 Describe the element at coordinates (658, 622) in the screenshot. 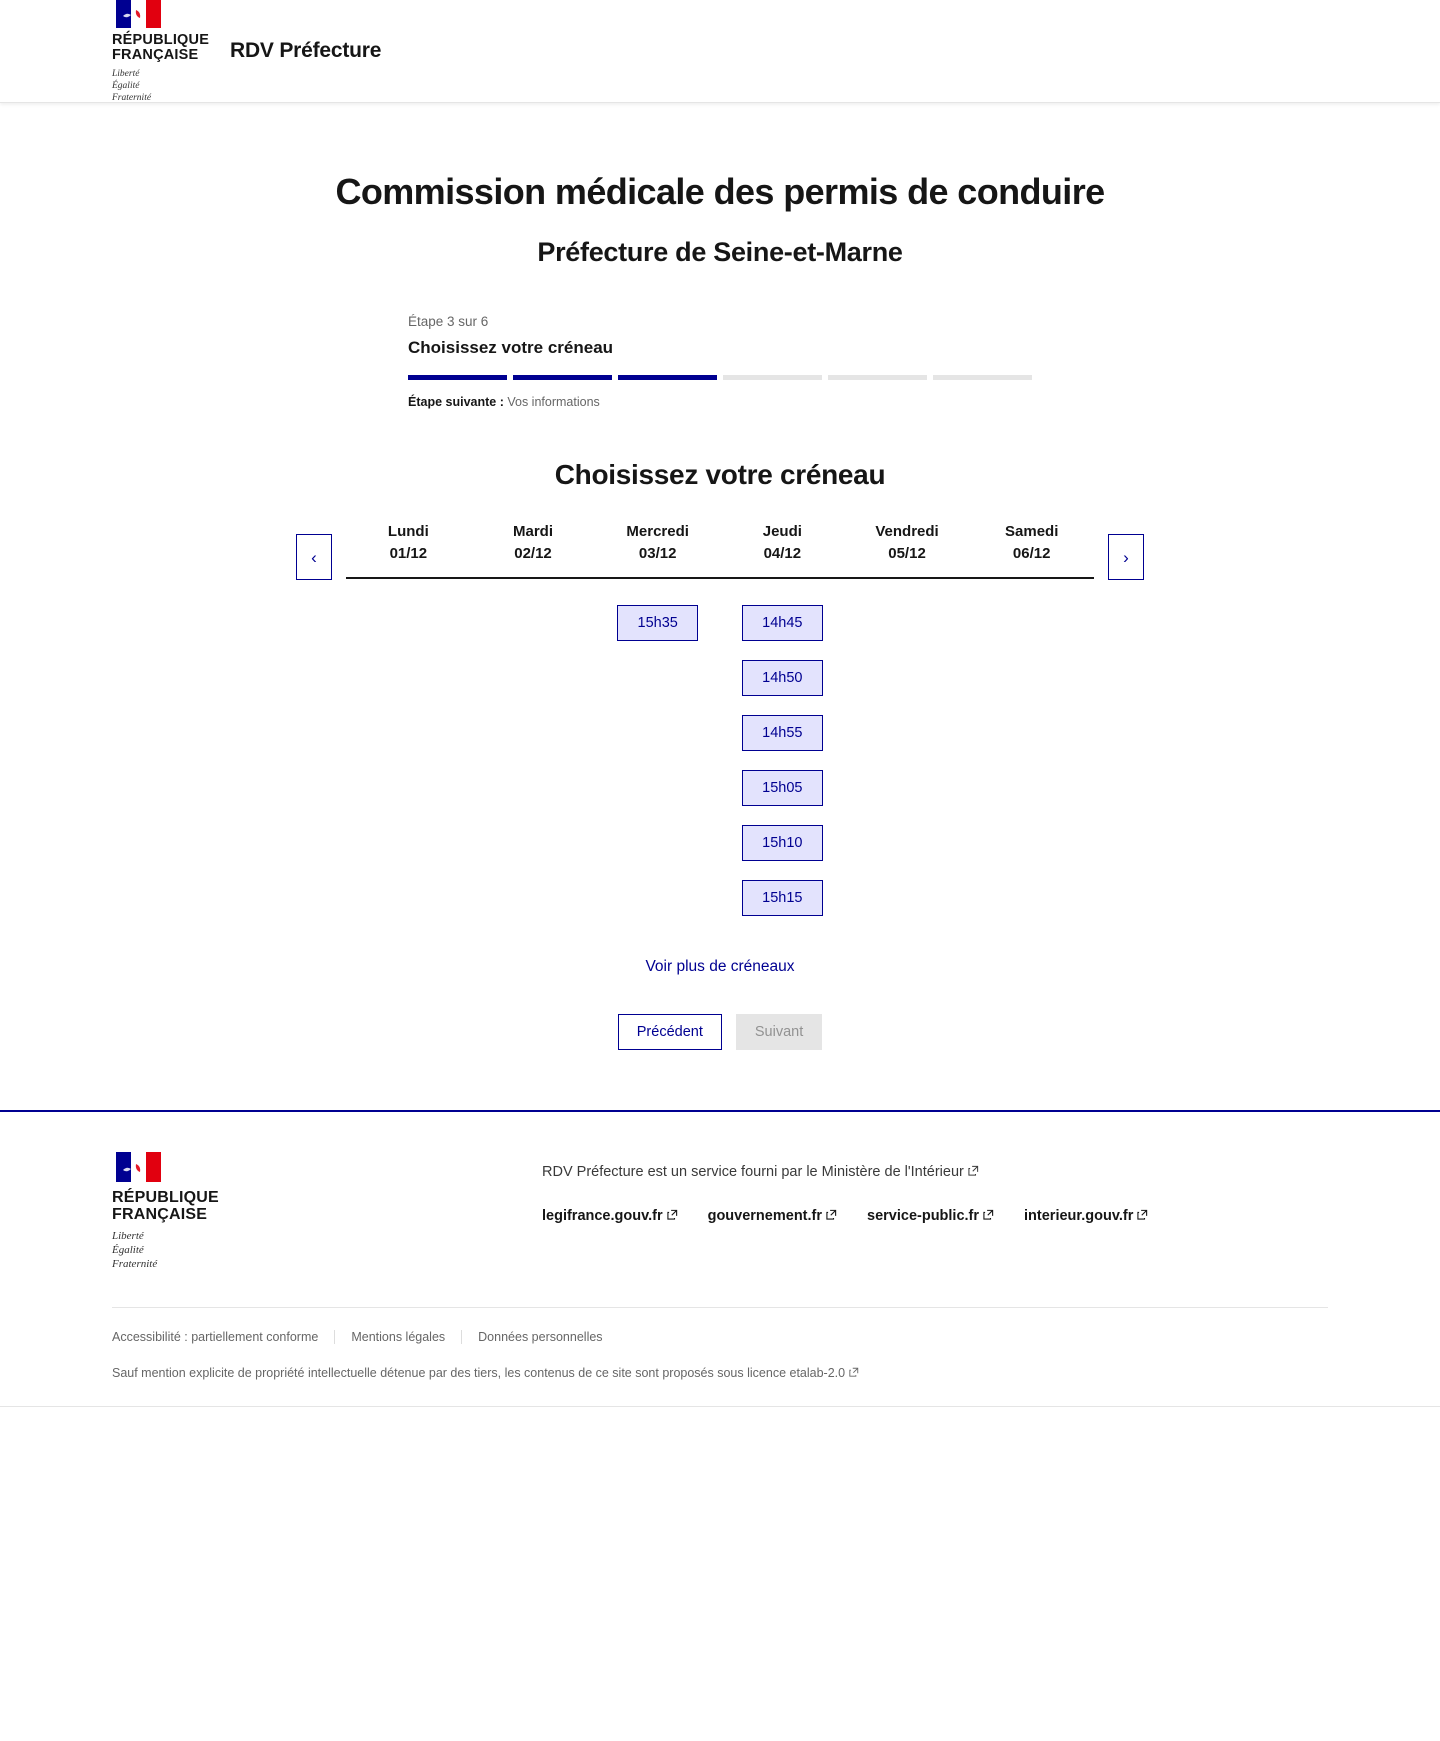

I see `time-slot-button: 15h35` at that location.